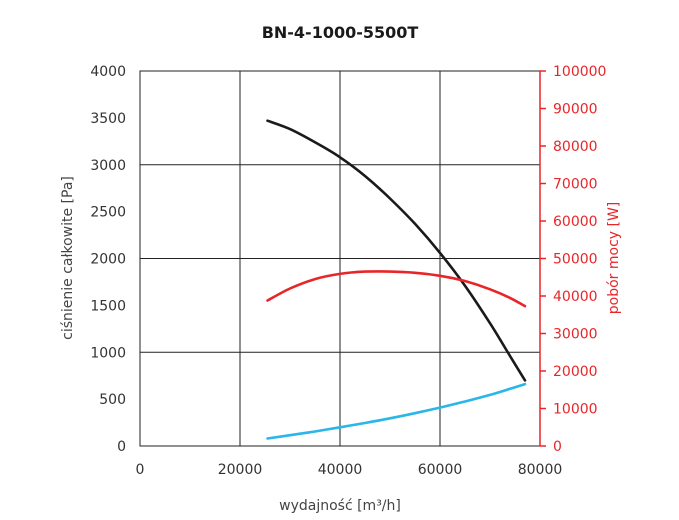  What do you see at coordinates (108, 260) in the screenshot?
I see `y-tick-label: 2000` at bounding box center [108, 260].